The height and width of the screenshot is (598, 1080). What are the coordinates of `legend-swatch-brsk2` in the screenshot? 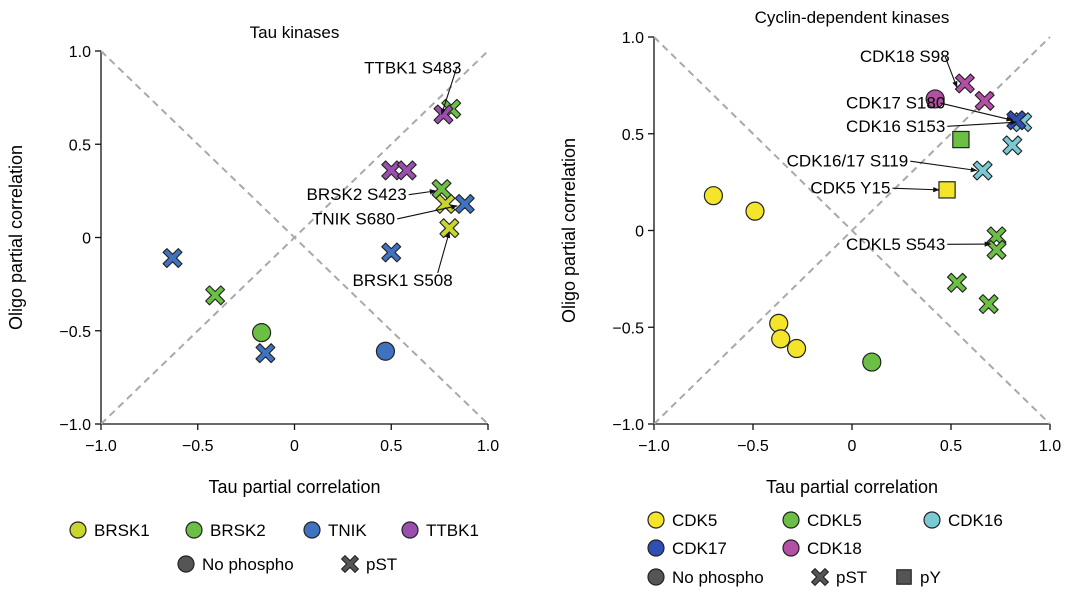 It's located at (194, 530).